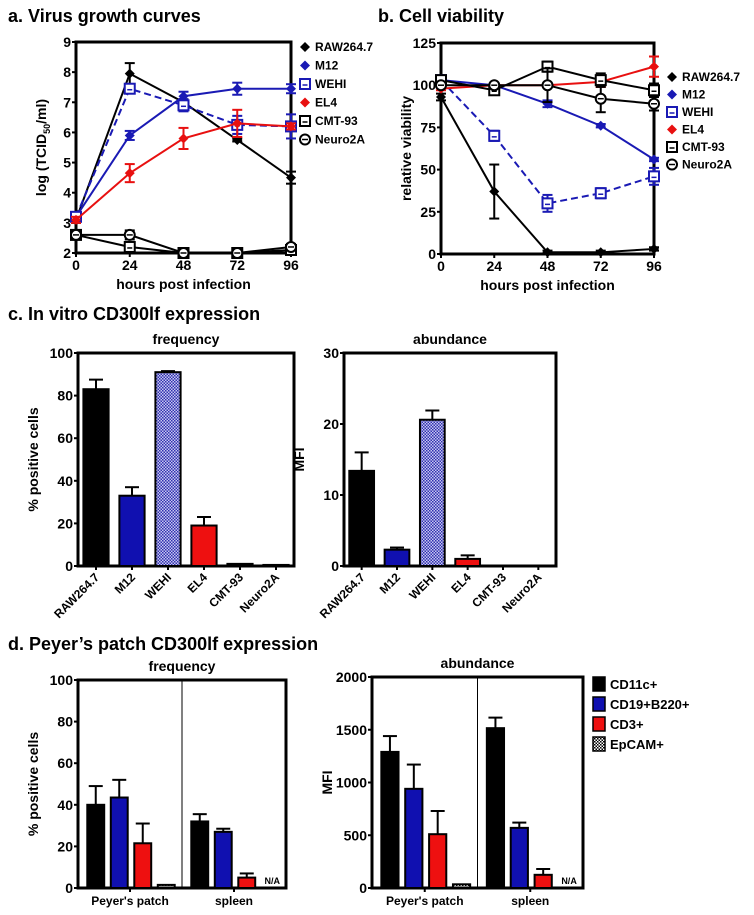 The width and height of the screenshot is (754, 915). What do you see at coordinates (441, 16) in the screenshot?
I see `chart-title: b. Cell viability` at bounding box center [441, 16].